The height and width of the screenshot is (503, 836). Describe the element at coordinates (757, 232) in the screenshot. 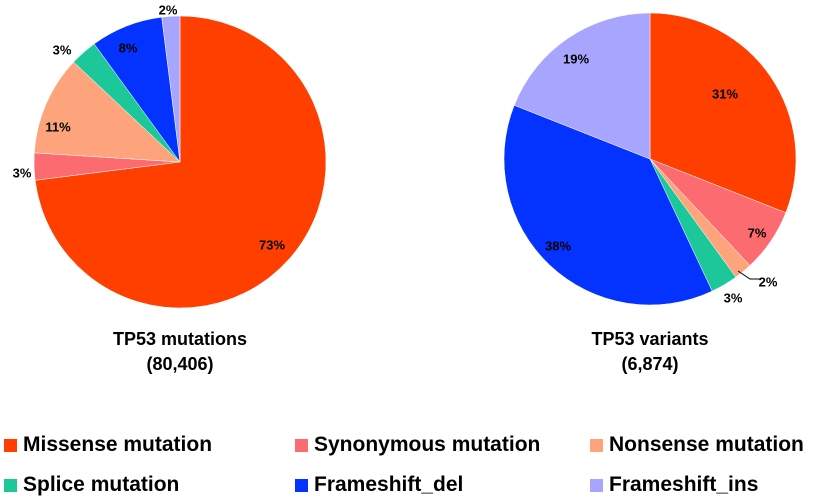

I see `slice-label: 7%` at that location.